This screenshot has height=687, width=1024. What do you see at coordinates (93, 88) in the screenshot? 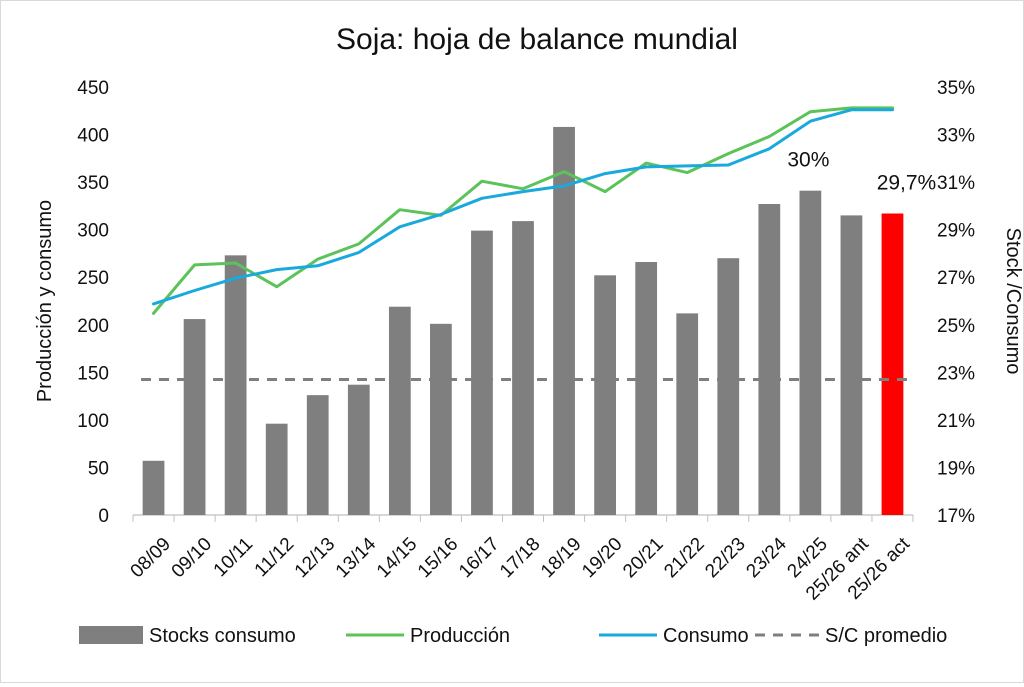
I see `y-tick-label: 450` at bounding box center [93, 88].